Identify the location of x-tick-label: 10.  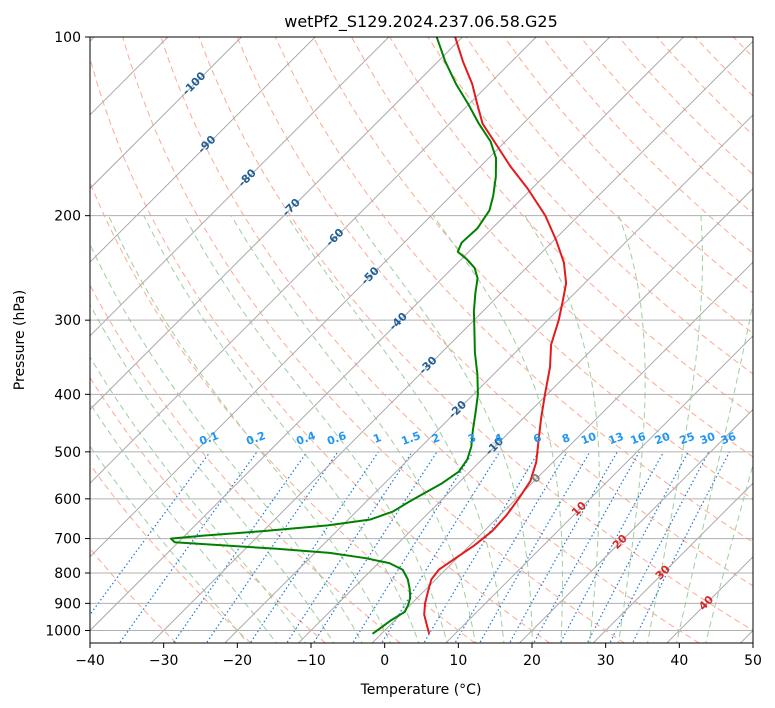
(458, 661).